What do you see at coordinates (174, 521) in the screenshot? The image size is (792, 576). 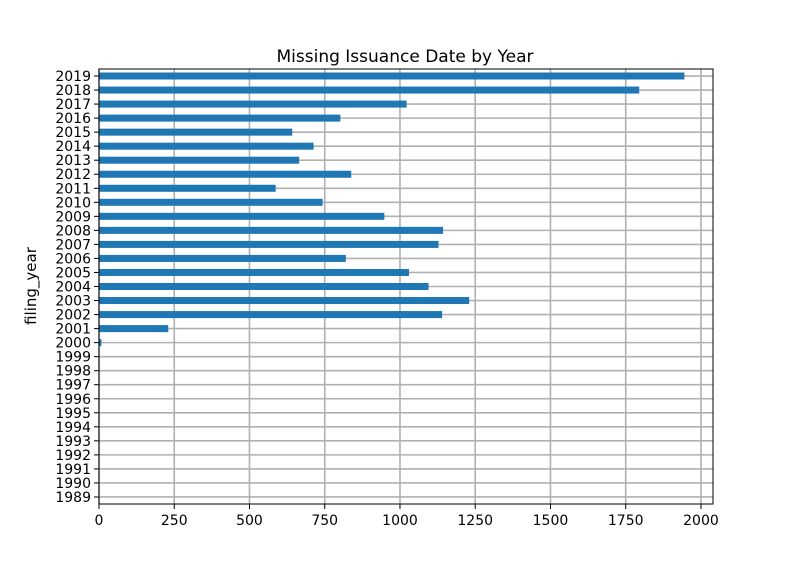 I see `x-tick-label-250: 250` at bounding box center [174, 521].